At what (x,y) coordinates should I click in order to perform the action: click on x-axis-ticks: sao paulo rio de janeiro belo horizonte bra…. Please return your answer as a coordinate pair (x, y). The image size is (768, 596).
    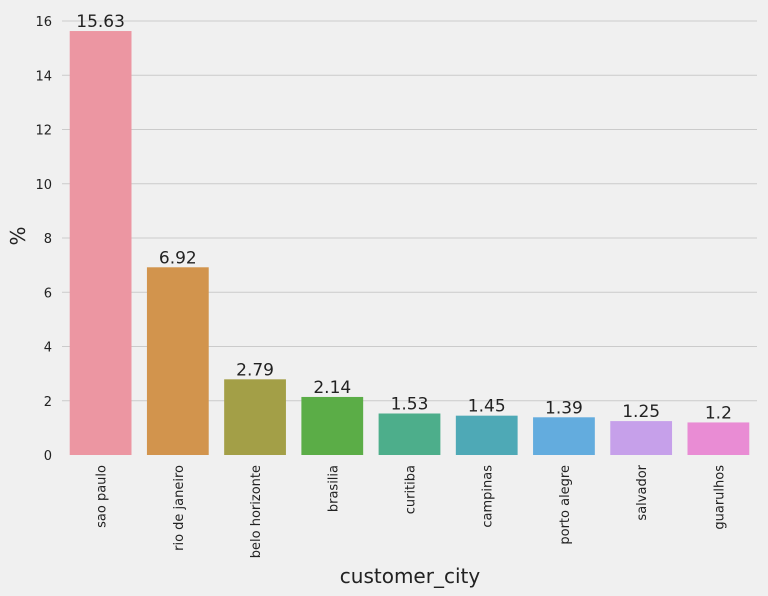
    Looking at the image, I should click on (411, 511).